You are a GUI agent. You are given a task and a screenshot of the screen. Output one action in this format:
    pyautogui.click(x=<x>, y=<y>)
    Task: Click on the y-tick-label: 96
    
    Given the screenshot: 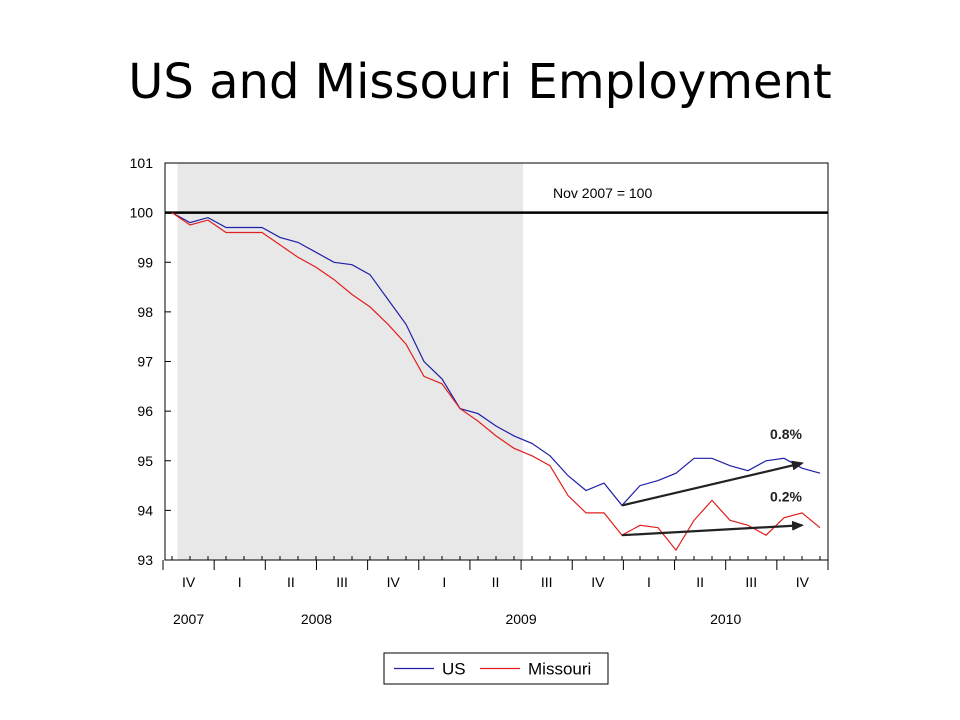 What is the action you would take?
    pyautogui.click(x=145, y=411)
    